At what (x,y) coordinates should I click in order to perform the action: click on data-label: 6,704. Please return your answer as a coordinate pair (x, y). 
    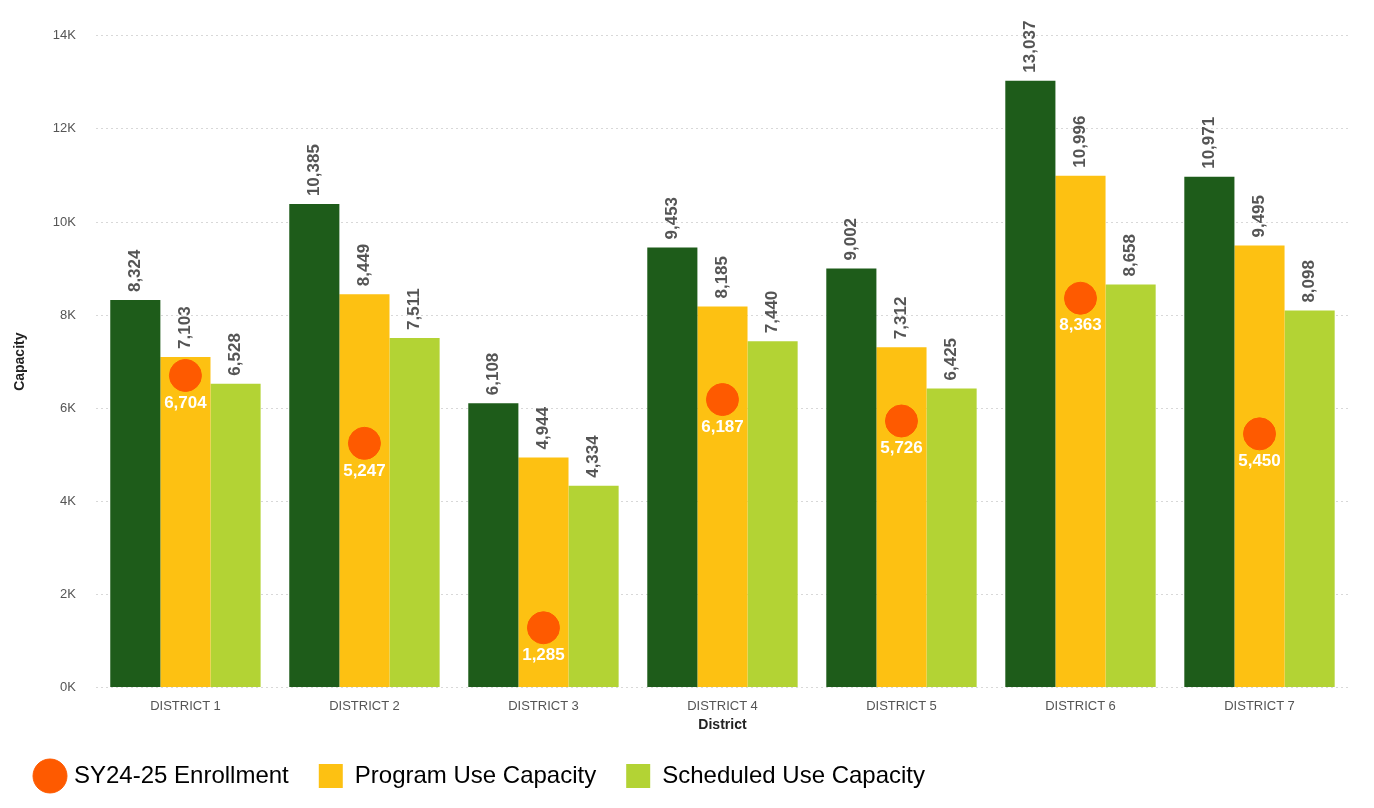
    Looking at the image, I should click on (186, 402).